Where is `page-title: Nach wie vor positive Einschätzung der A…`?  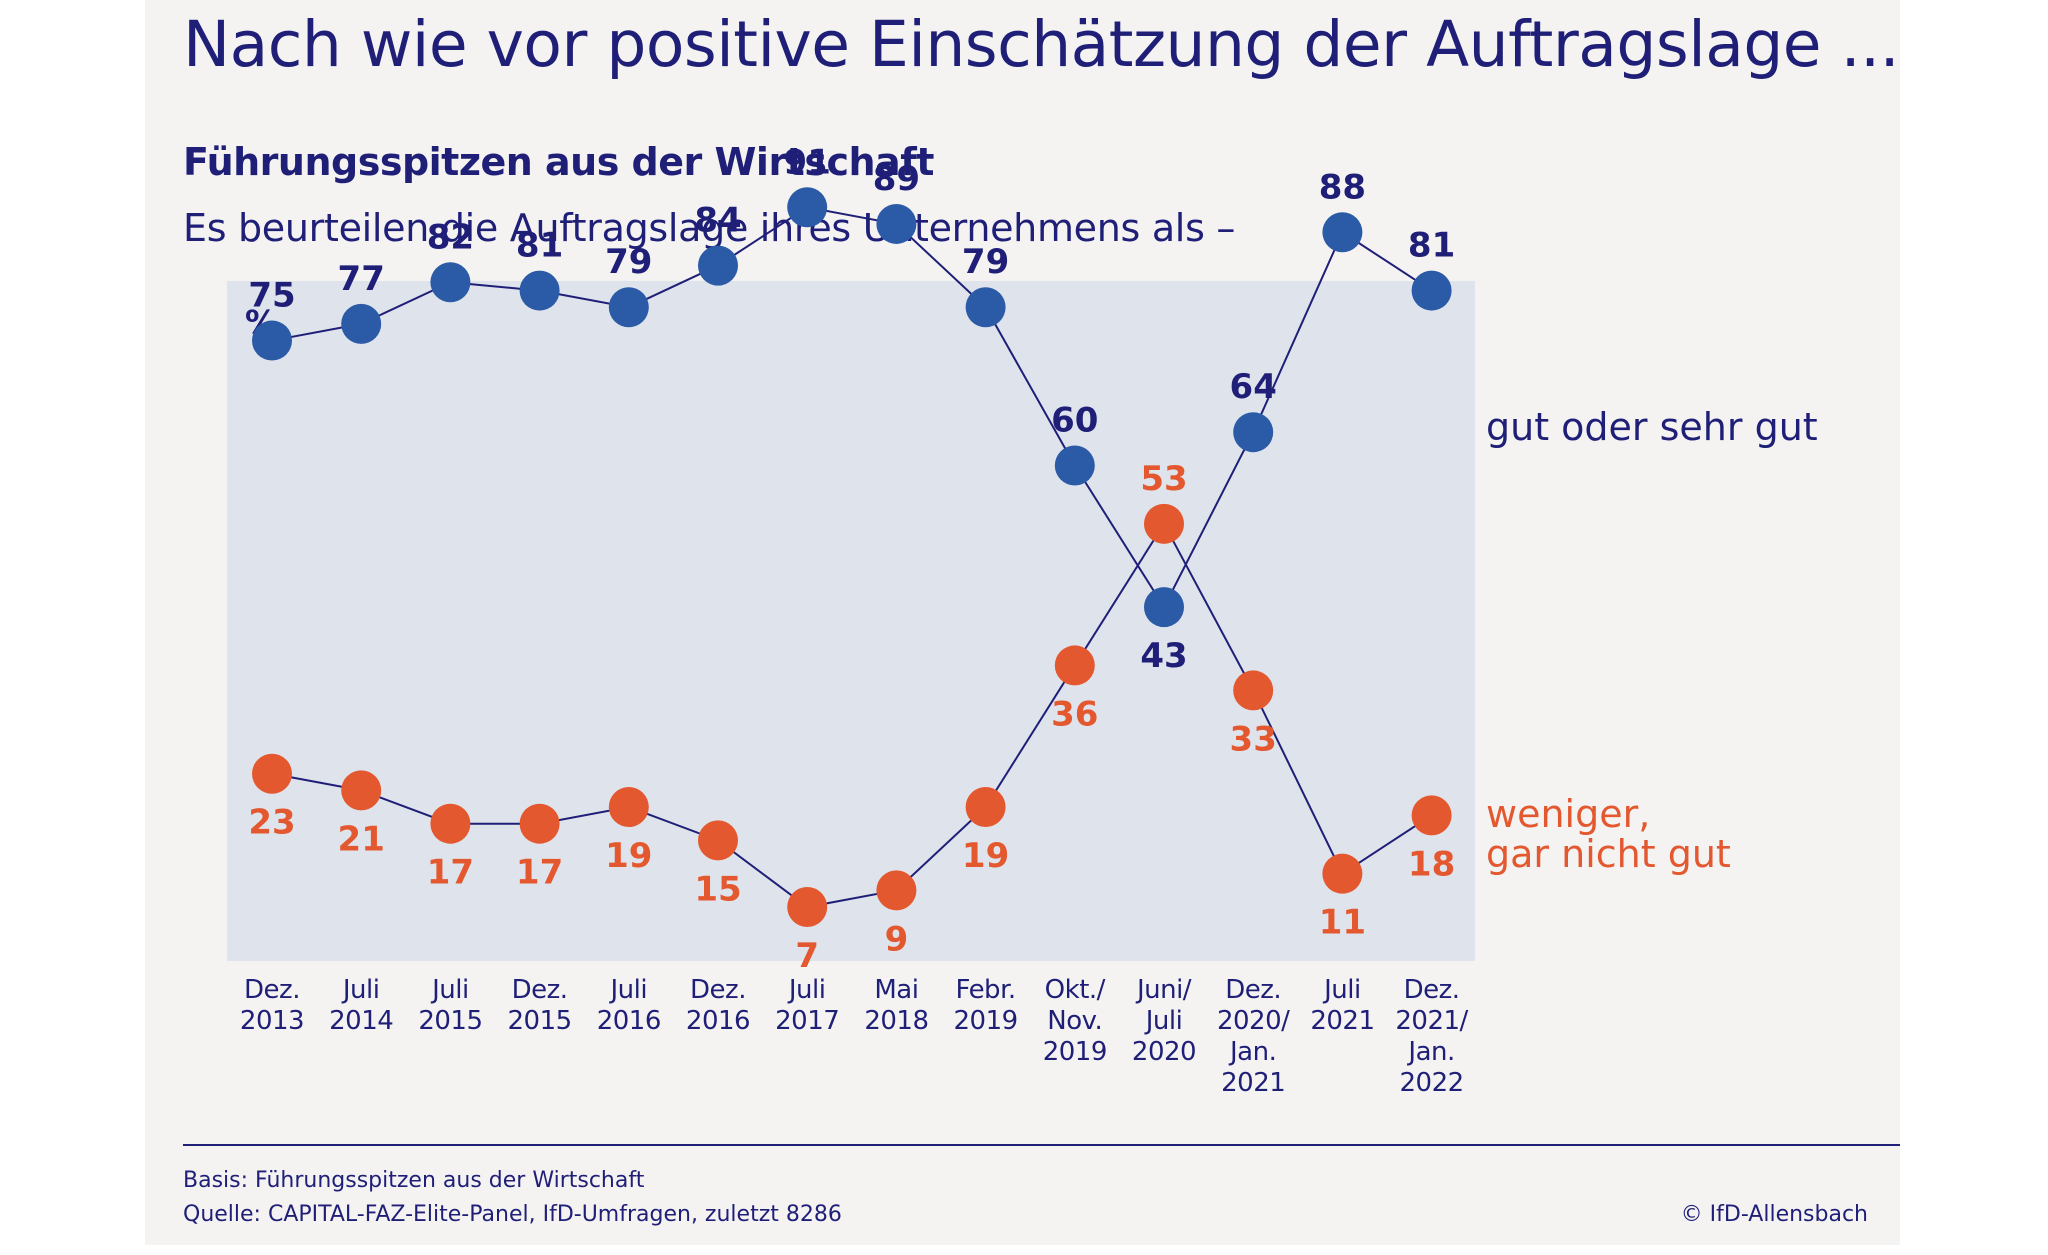 page-title: Nach wie vor positive Einschätzung der A… is located at coordinates (1041, 44).